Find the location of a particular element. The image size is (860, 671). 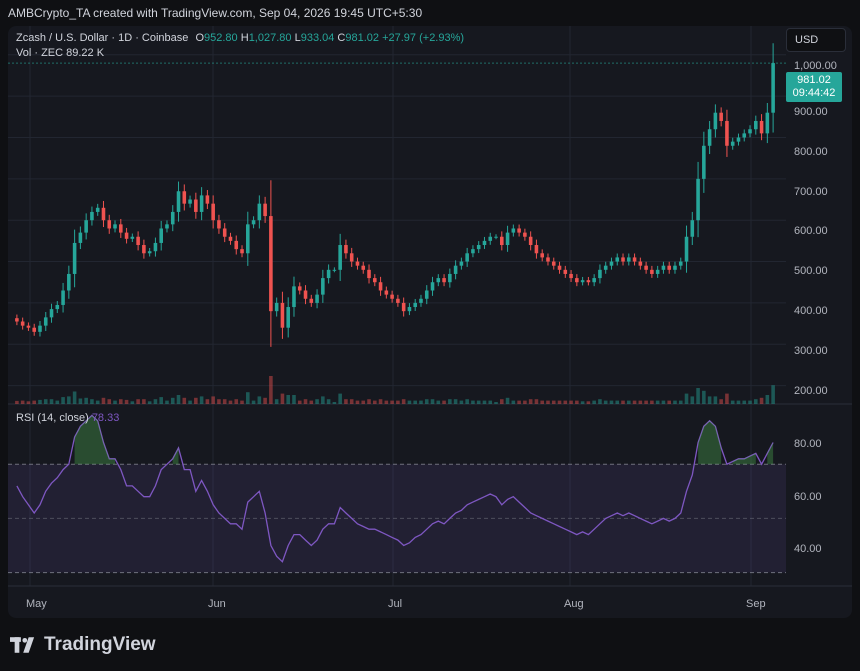

rsi-overbought-fill is located at coordinates (710, 442).